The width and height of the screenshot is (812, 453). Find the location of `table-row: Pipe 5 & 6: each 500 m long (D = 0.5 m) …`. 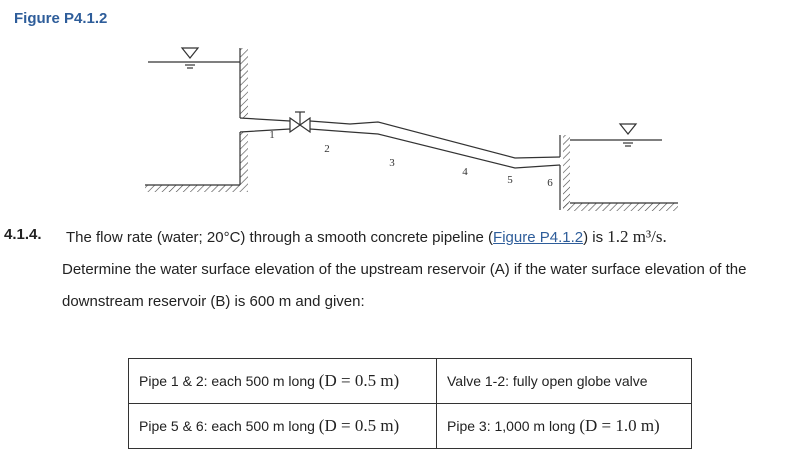

table-row: Pipe 5 & 6: each 500 m long (D = 0.5 m) … is located at coordinates (410, 426).